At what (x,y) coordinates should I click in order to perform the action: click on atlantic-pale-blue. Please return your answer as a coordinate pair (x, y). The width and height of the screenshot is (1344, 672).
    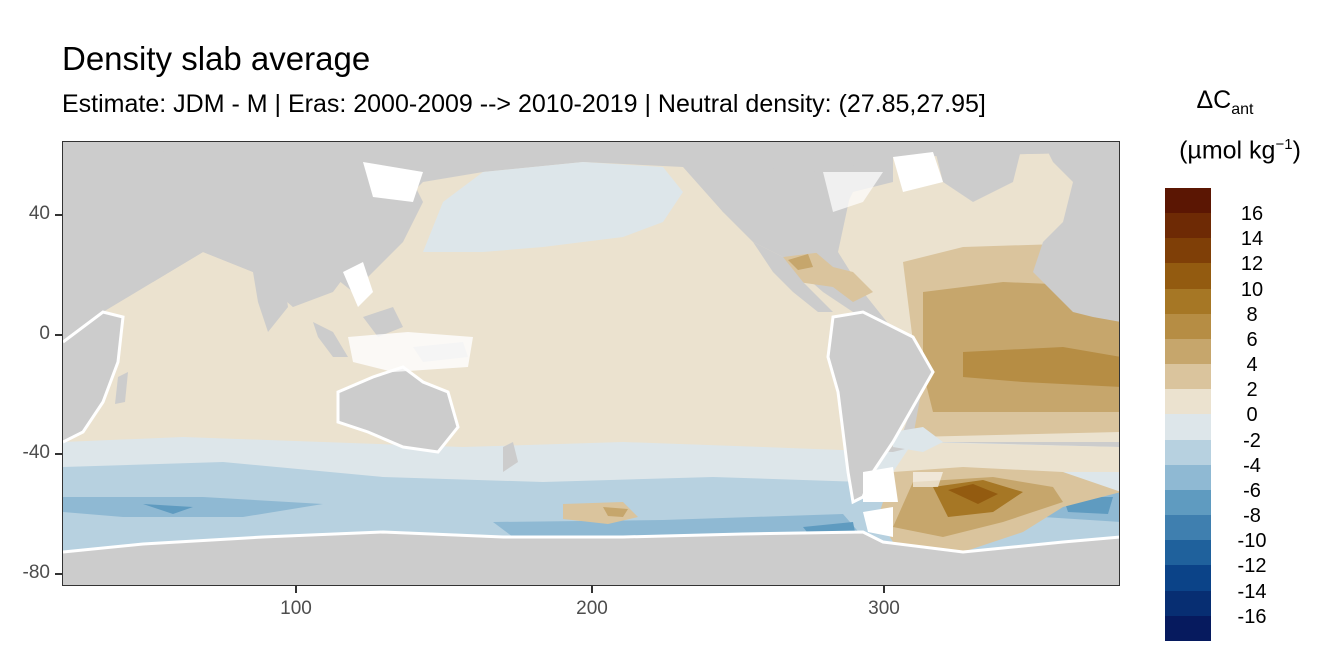
    Looking at the image, I should click on (918, 439).